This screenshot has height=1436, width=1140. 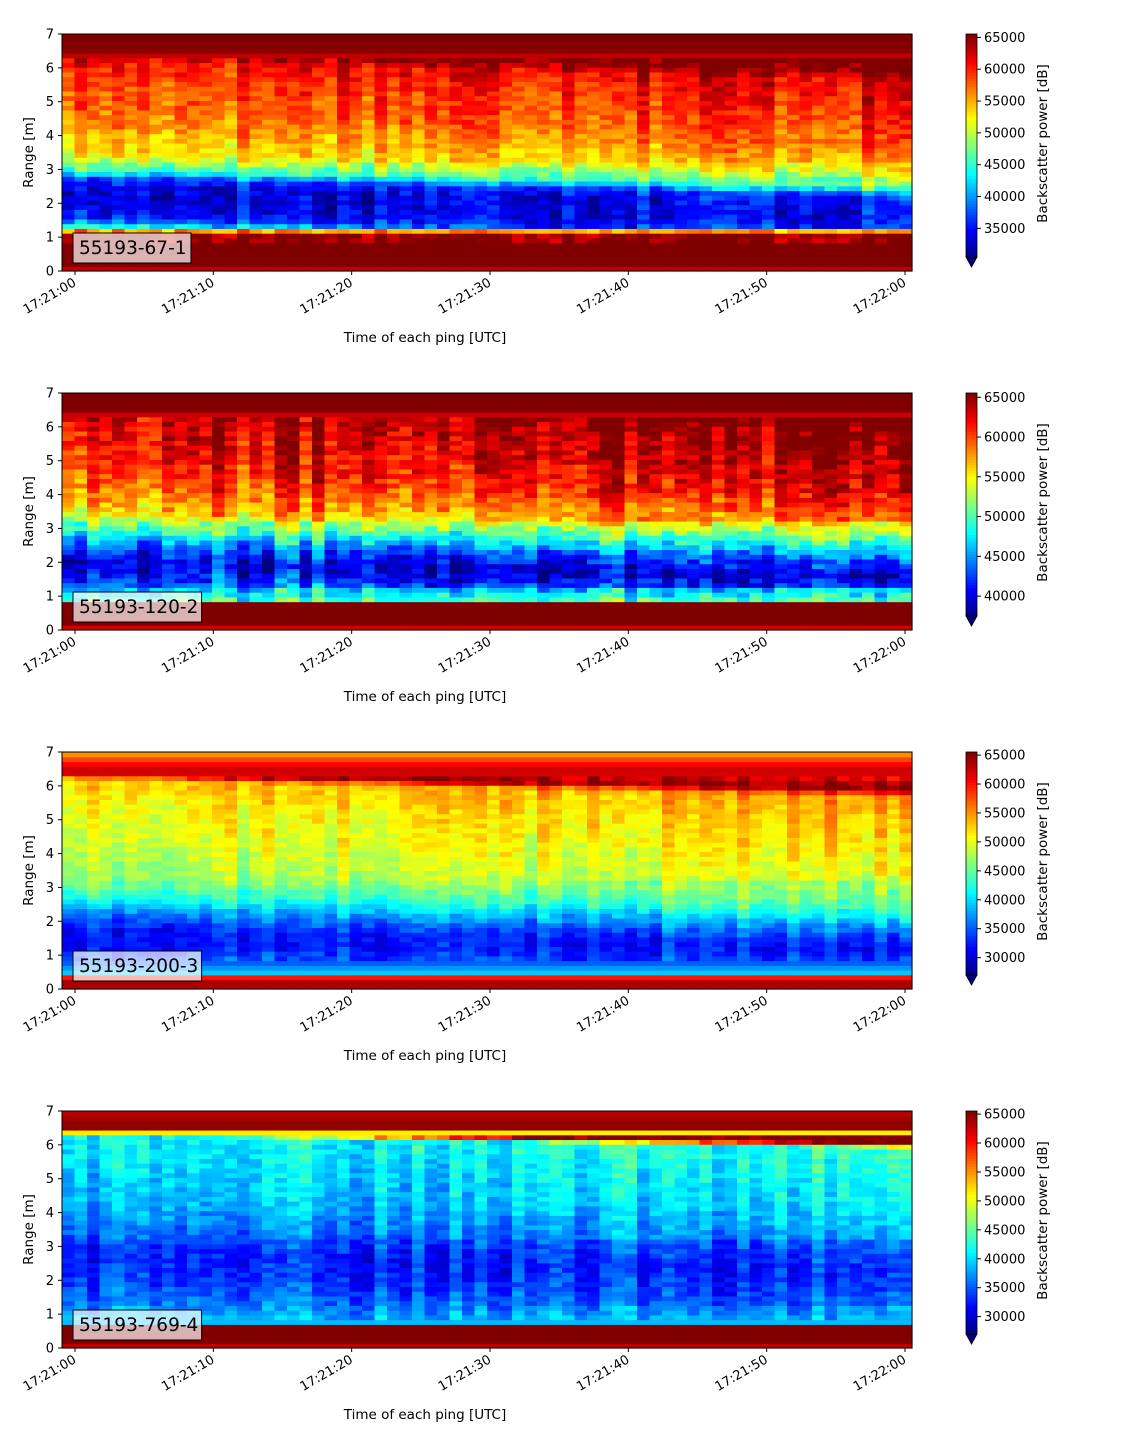 I want to click on colorbar-step, so click(x=971, y=86).